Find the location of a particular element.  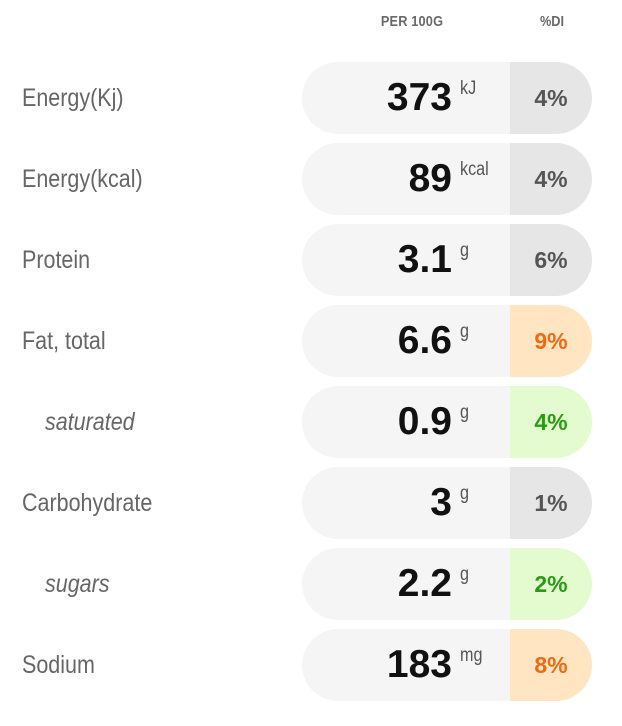

nutrient-label: Energy(kcal) is located at coordinates (82, 179).